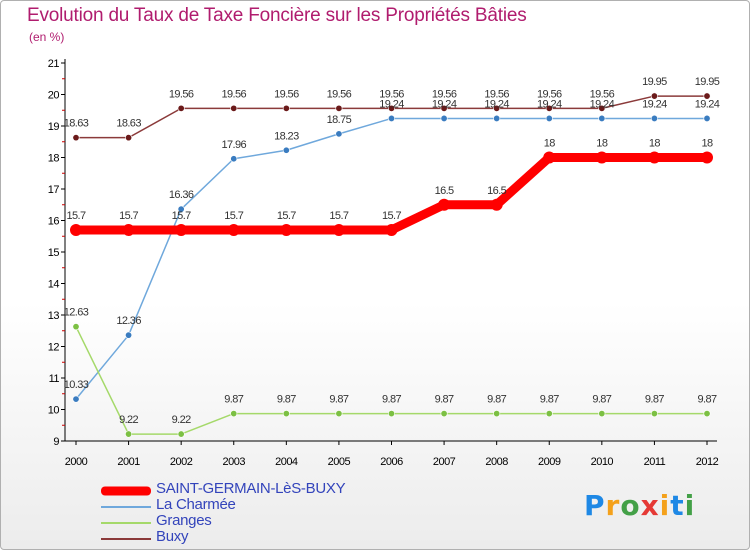  What do you see at coordinates (251, 488) in the screenshot?
I see `legend-label: SAINT-GERMAIN-LèS-BUXY` at bounding box center [251, 488].